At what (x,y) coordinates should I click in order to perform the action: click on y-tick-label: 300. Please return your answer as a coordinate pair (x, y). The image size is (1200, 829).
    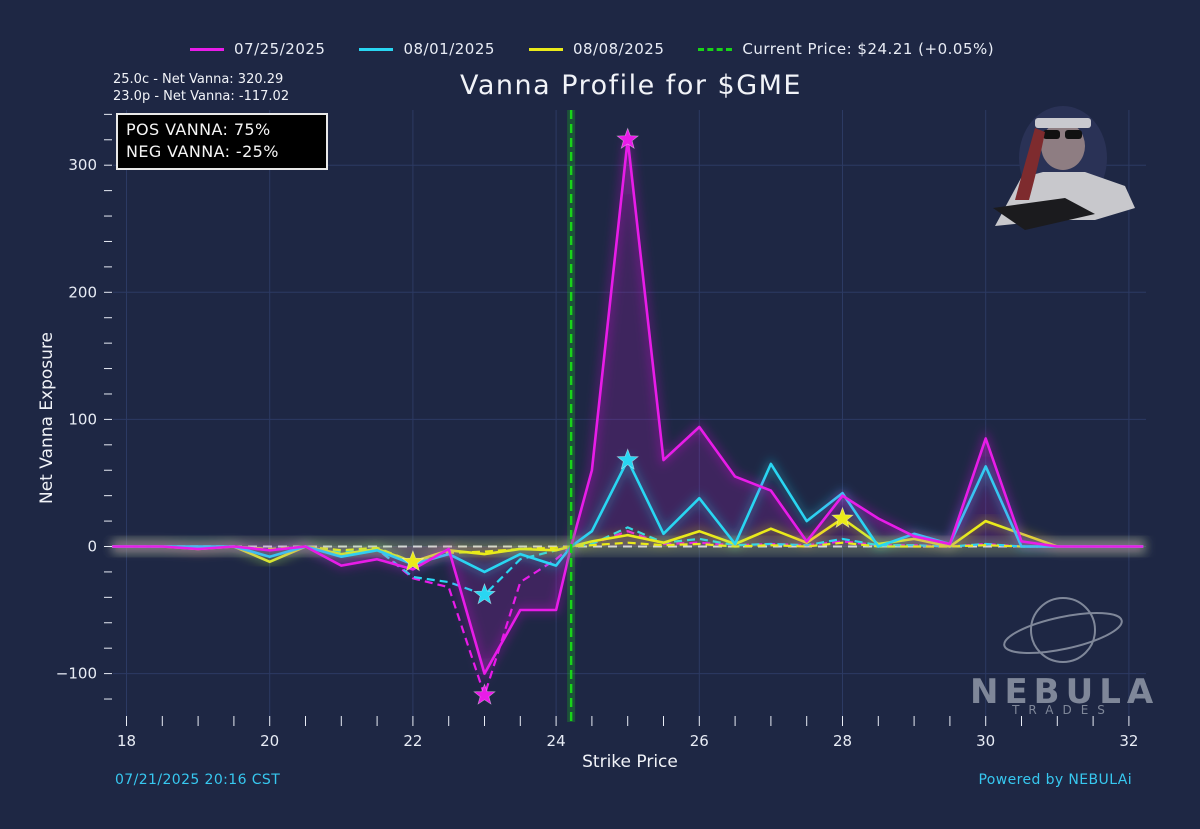
    Looking at the image, I should click on (82, 165).